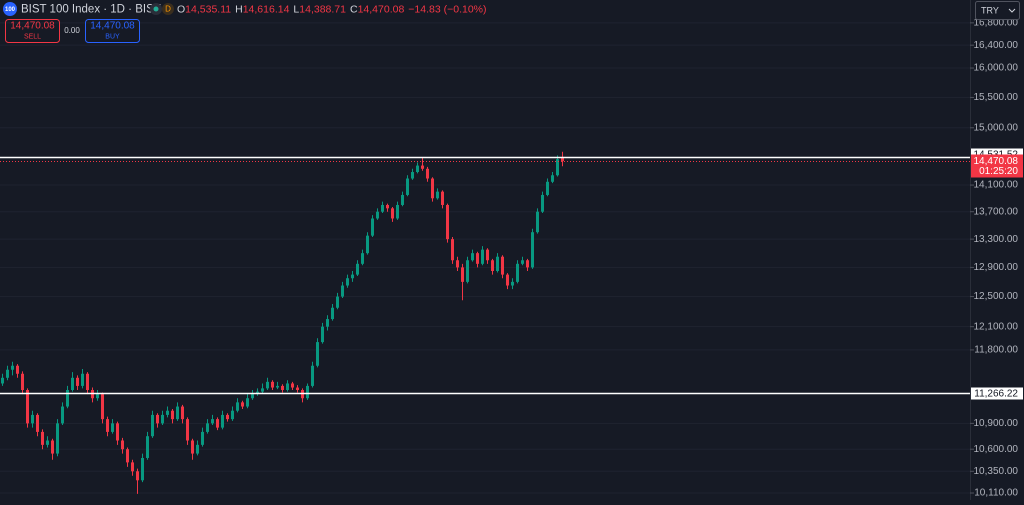 Image resolution: width=1024 pixels, height=505 pixels. I want to click on market-dot, so click(156, 9).